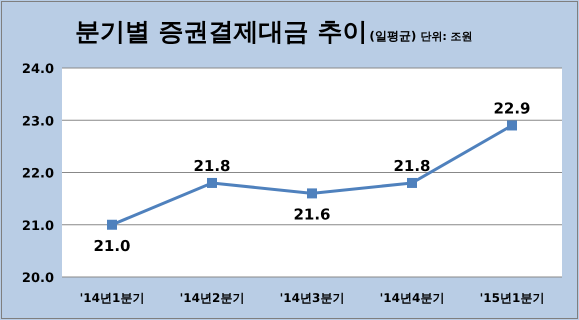 The height and width of the screenshot is (320, 579). Describe the element at coordinates (38, 122) in the screenshot. I see `y-tick-label: 23.0` at that location.